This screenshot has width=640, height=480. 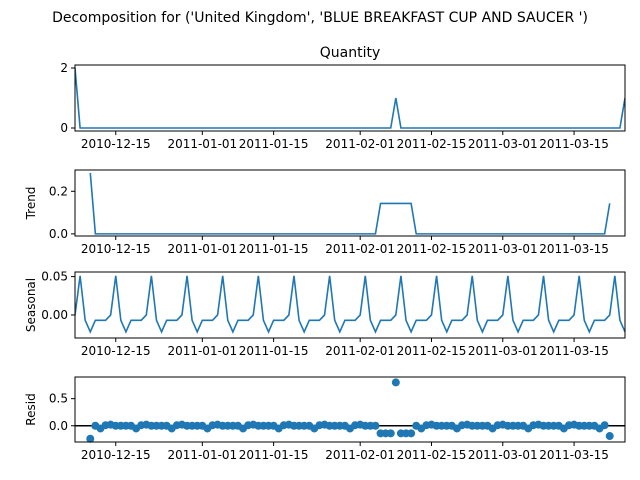 I want to click on y-tick-label: 0, so click(x=64, y=128).